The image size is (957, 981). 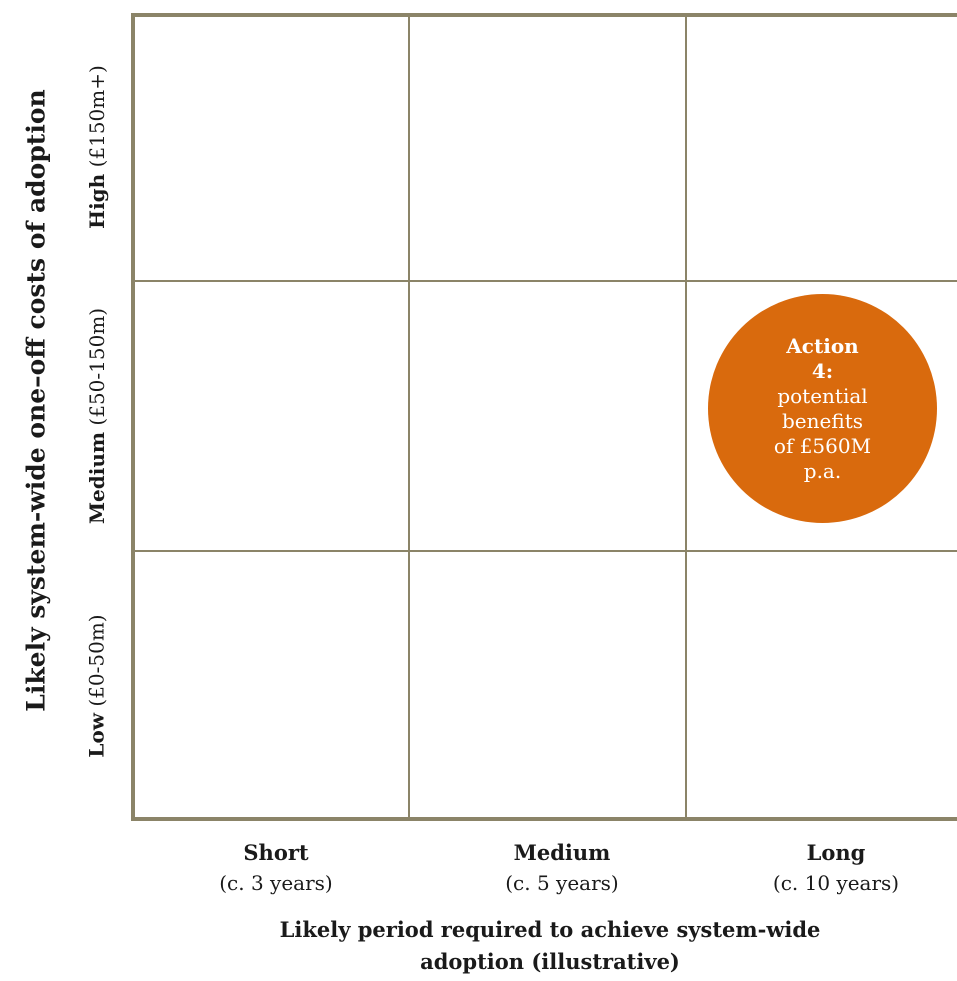 What do you see at coordinates (544, 819) in the screenshot?
I see `grid-frame-bottom` at bounding box center [544, 819].